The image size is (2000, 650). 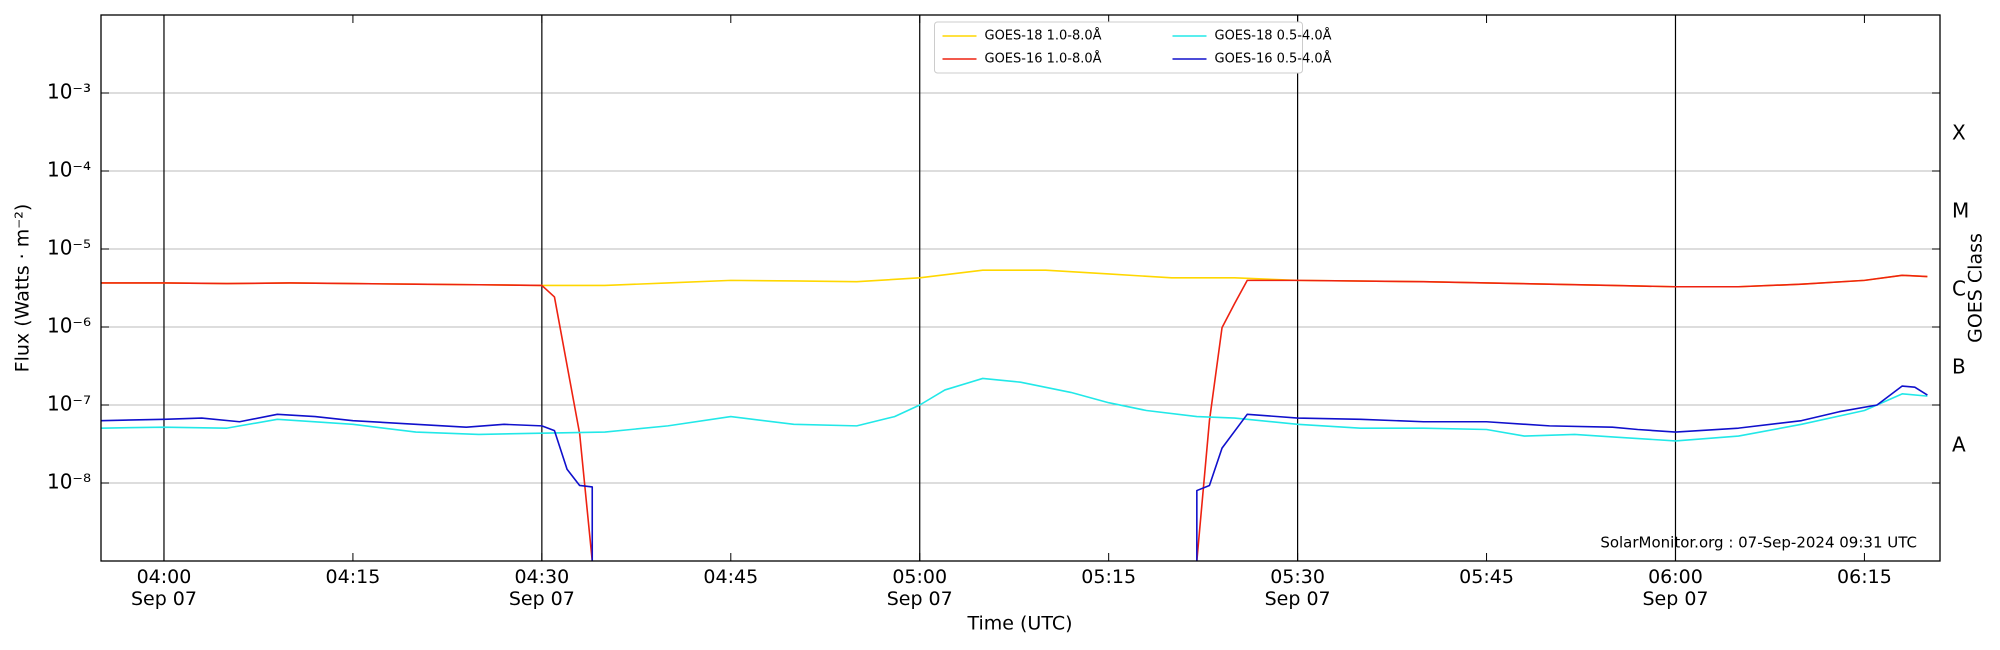 I want to click on y2-tick-label: A, so click(x=1959, y=444).